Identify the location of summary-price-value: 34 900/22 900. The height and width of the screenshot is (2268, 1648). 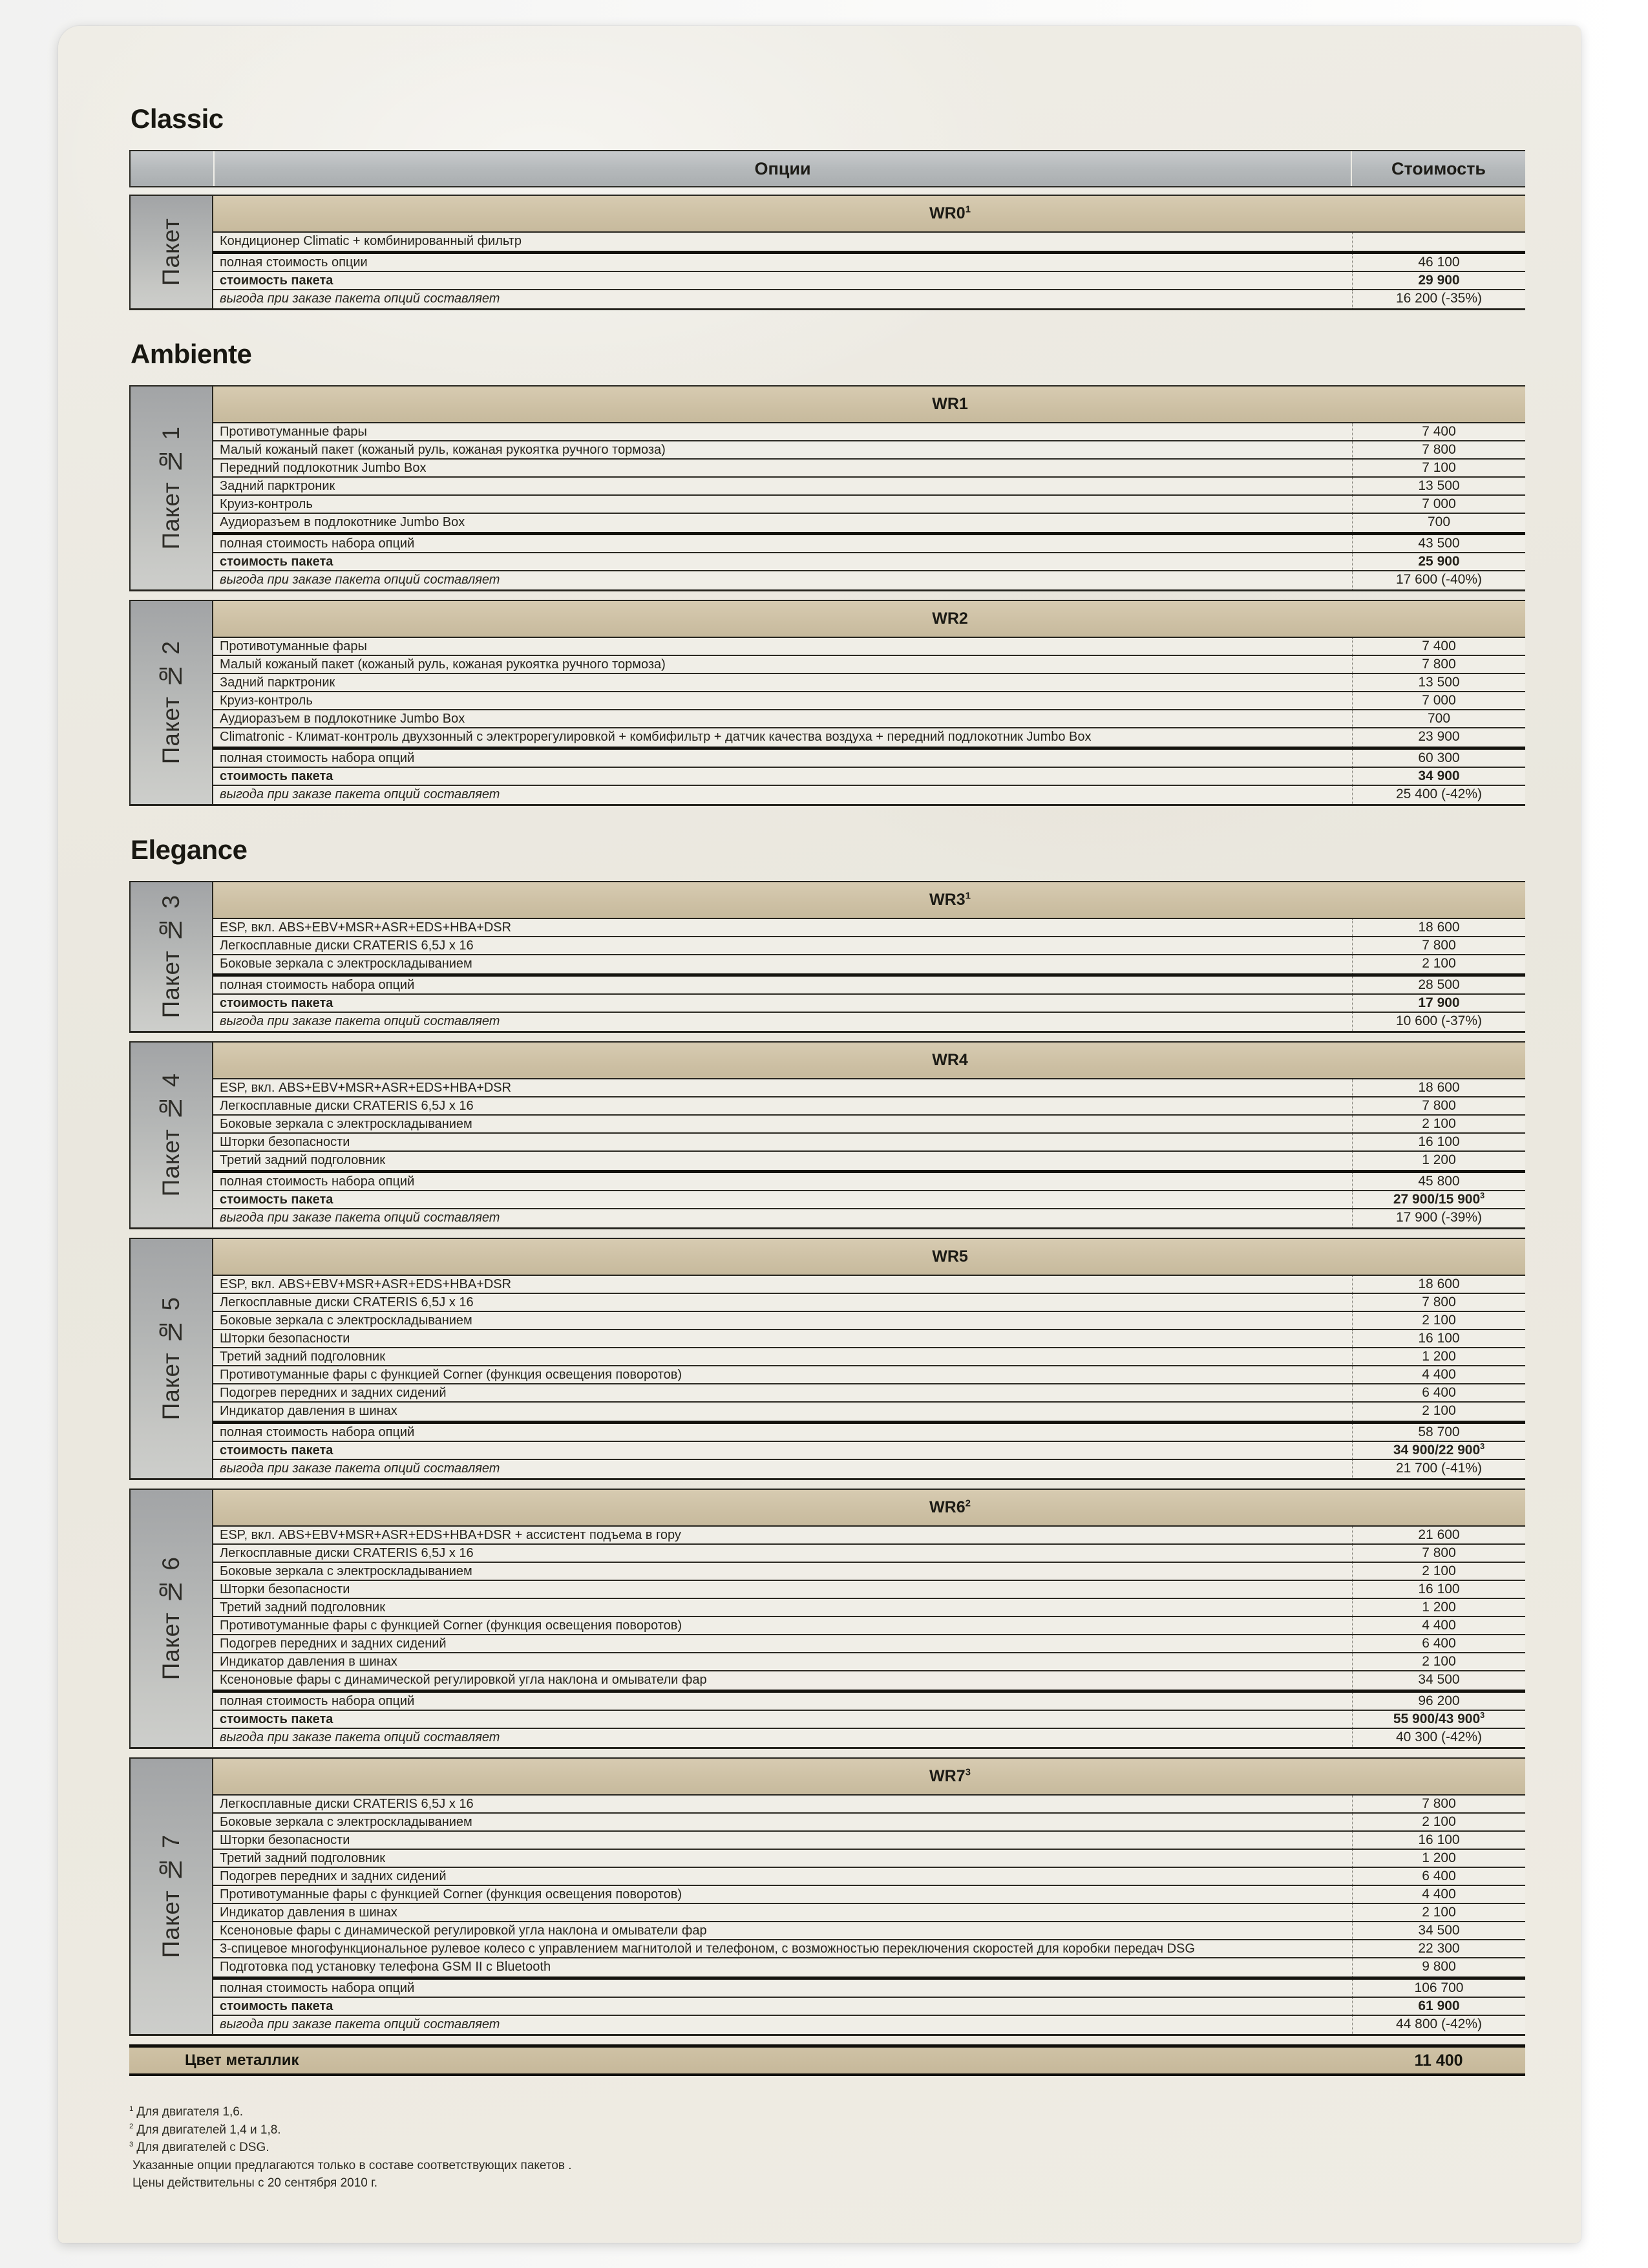
(1437, 1450).